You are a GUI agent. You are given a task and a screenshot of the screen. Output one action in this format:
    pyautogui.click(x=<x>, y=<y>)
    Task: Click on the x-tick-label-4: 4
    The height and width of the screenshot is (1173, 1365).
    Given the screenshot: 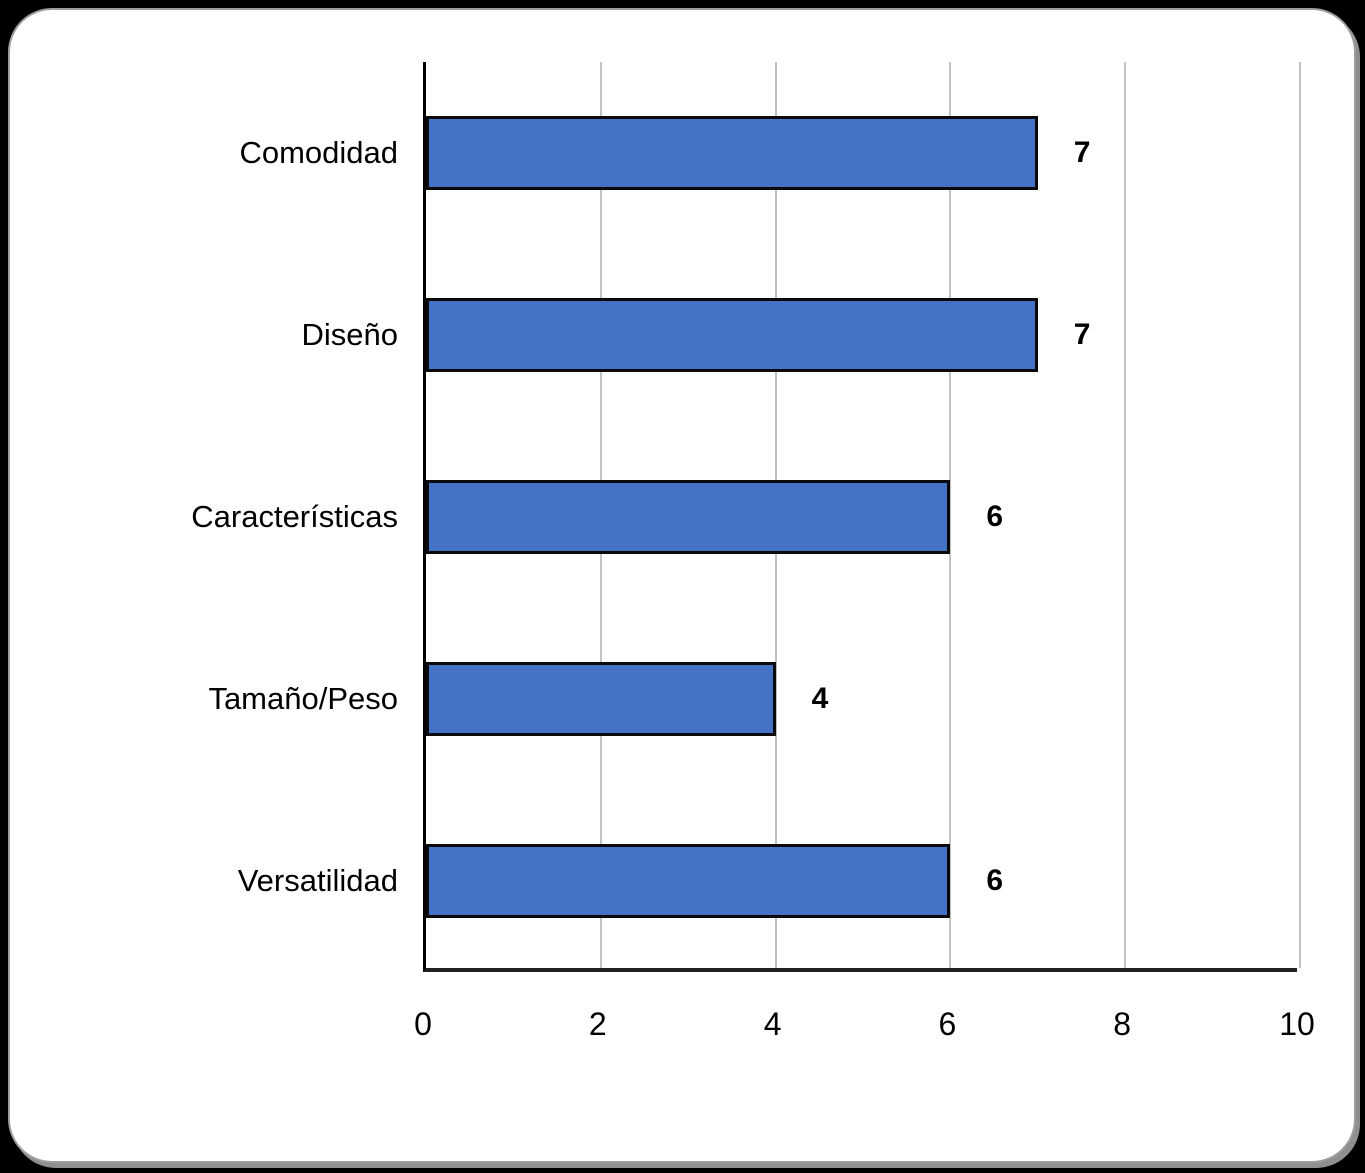 What is the action you would take?
    pyautogui.click(x=772, y=1024)
    